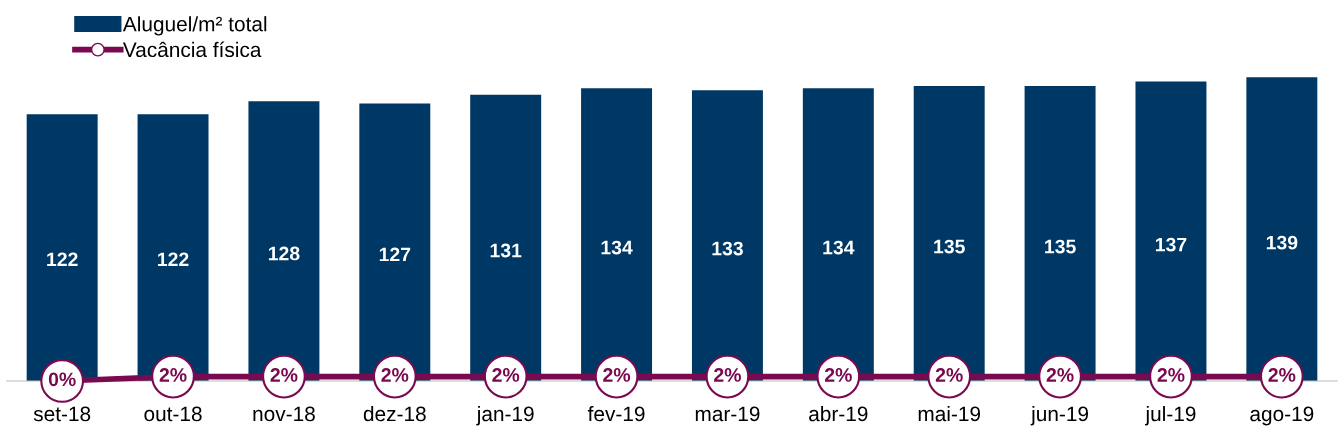  What do you see at coordinates (505, 415) in the screenshot?
I see `x-tick-label: jan-19` at bounding box center [505, 415].